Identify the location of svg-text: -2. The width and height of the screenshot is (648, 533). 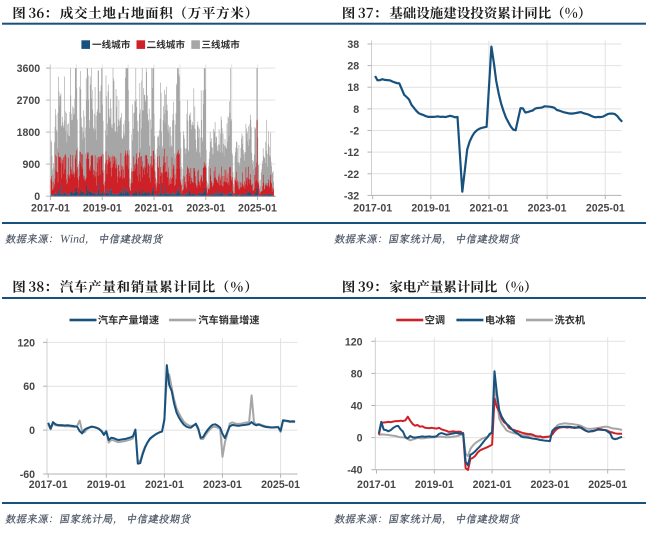
(355, 132).